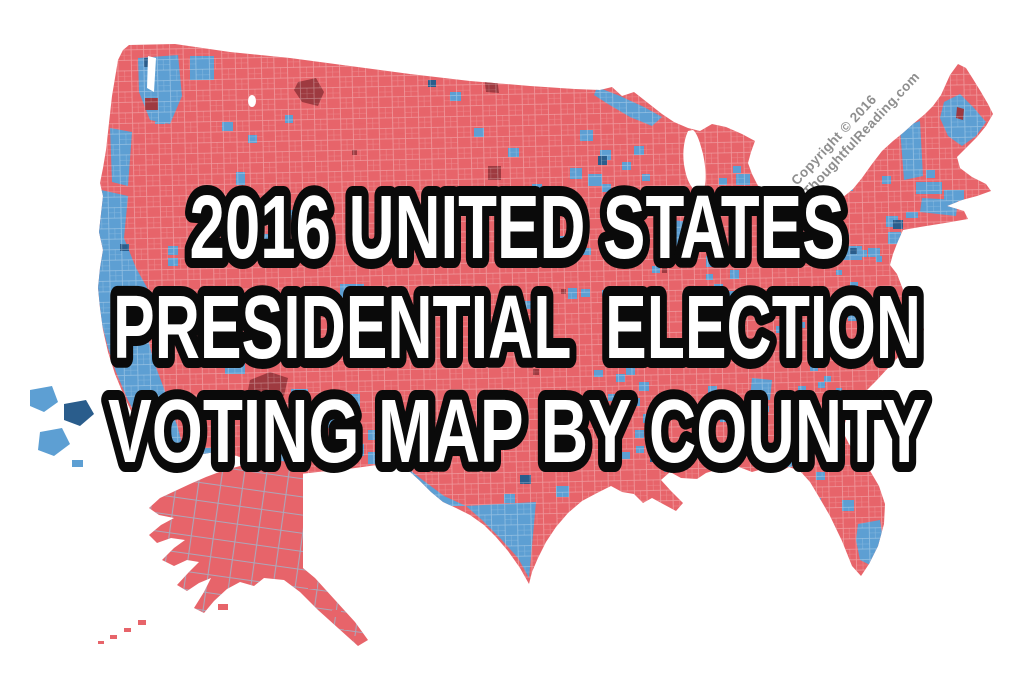 This screenshot has height=682, width=1024. What do you see at coordinates (517, 228) in the screenshot?
I see `title-line-1: 2016 UNITED STATES` at bounding box center [517, 228].